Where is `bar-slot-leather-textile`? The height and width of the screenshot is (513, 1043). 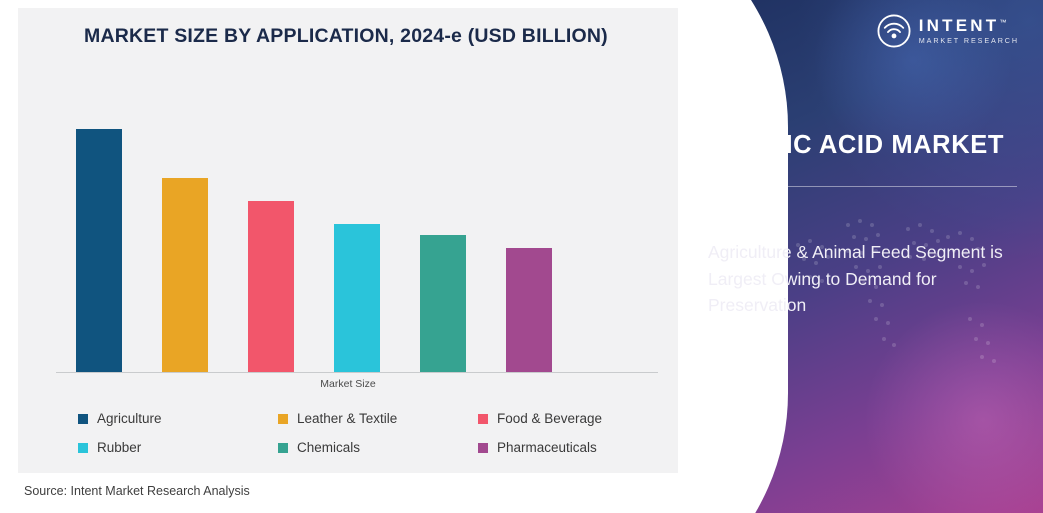 bar-slot-leather-textile is located at coordinates (185, 227).